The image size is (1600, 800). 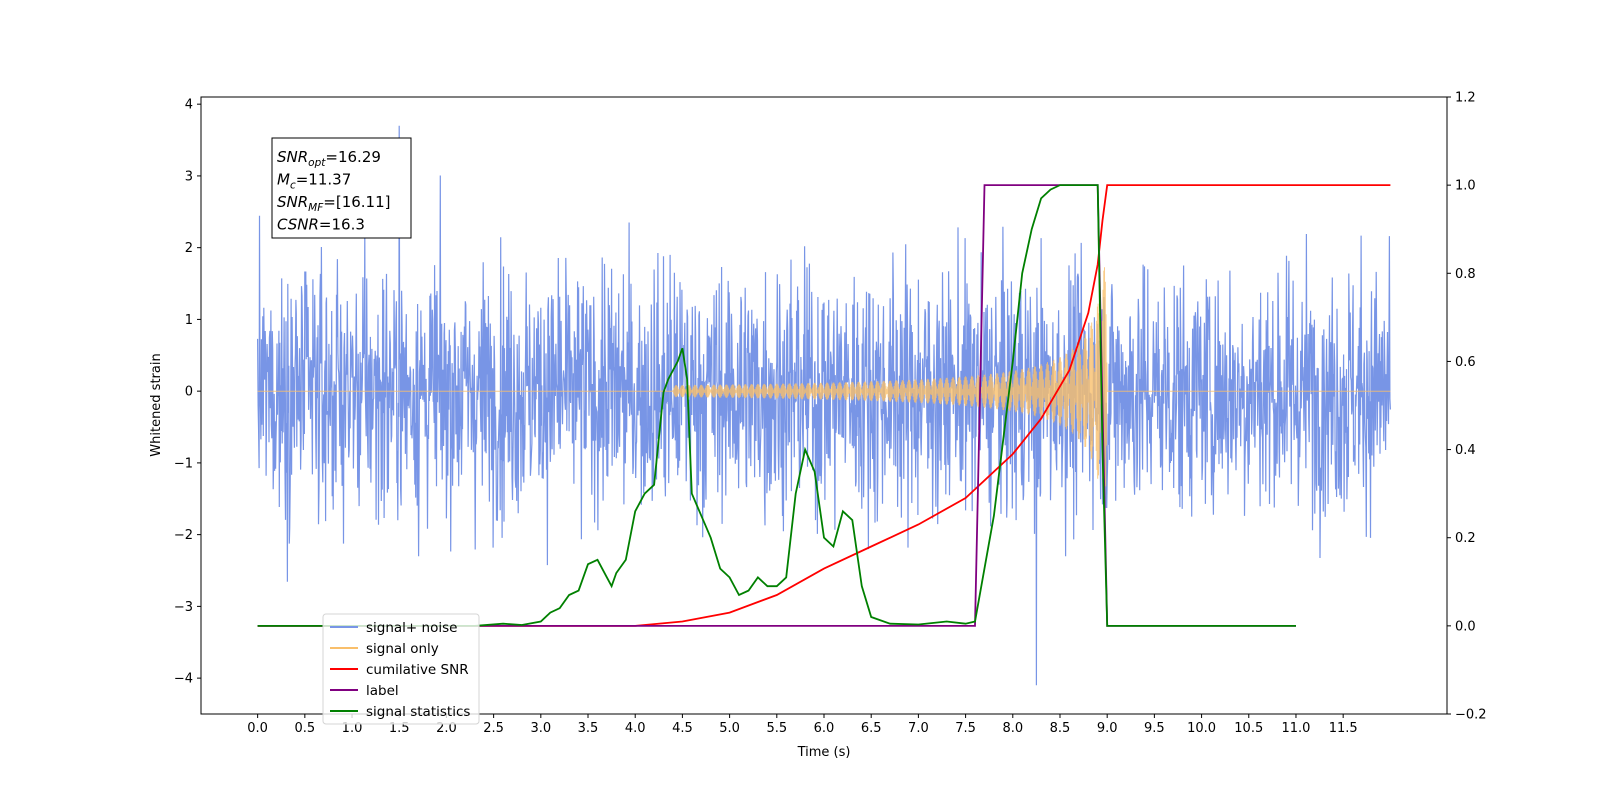 What do you see at coordinates (183, 463) in the screenshot?
I see `y-left-tick-label: −1` at bounding box center [183, 463].